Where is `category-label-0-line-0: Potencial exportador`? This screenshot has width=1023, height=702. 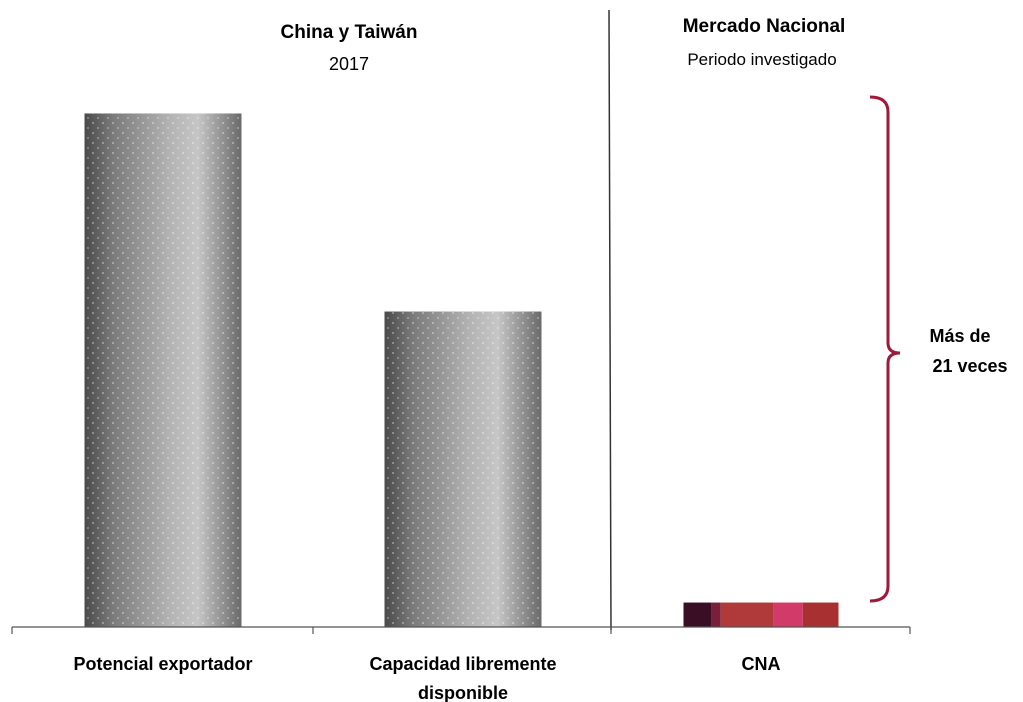 category-label-0-line-0: Potencial exportador is located at coordinates (162, 664).